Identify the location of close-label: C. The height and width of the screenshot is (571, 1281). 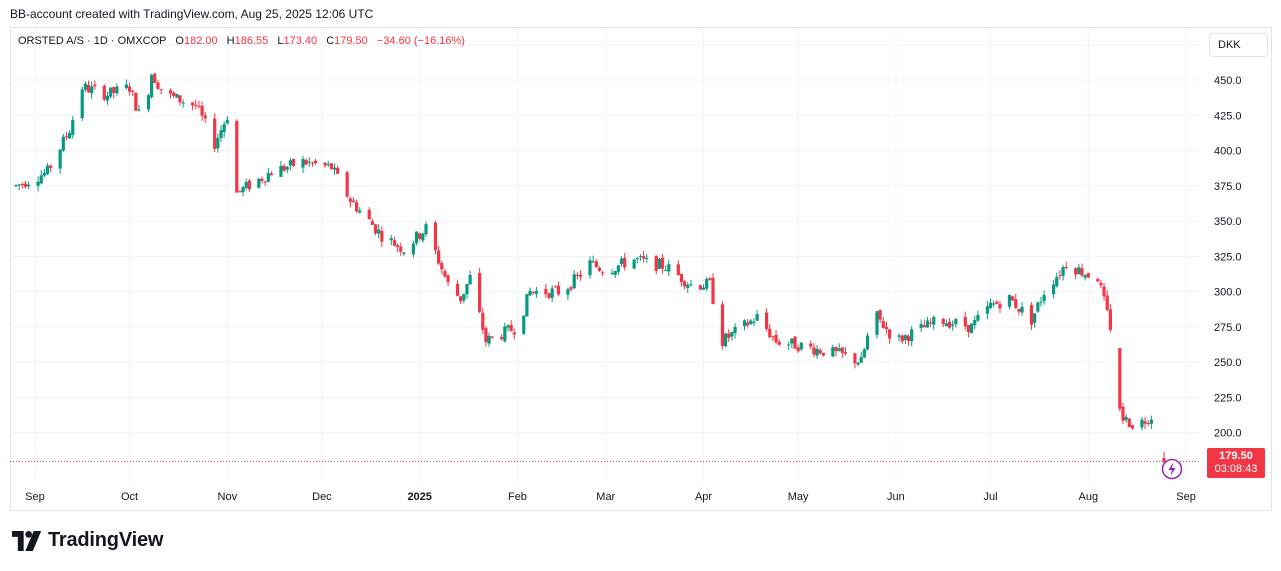
(330, 41).